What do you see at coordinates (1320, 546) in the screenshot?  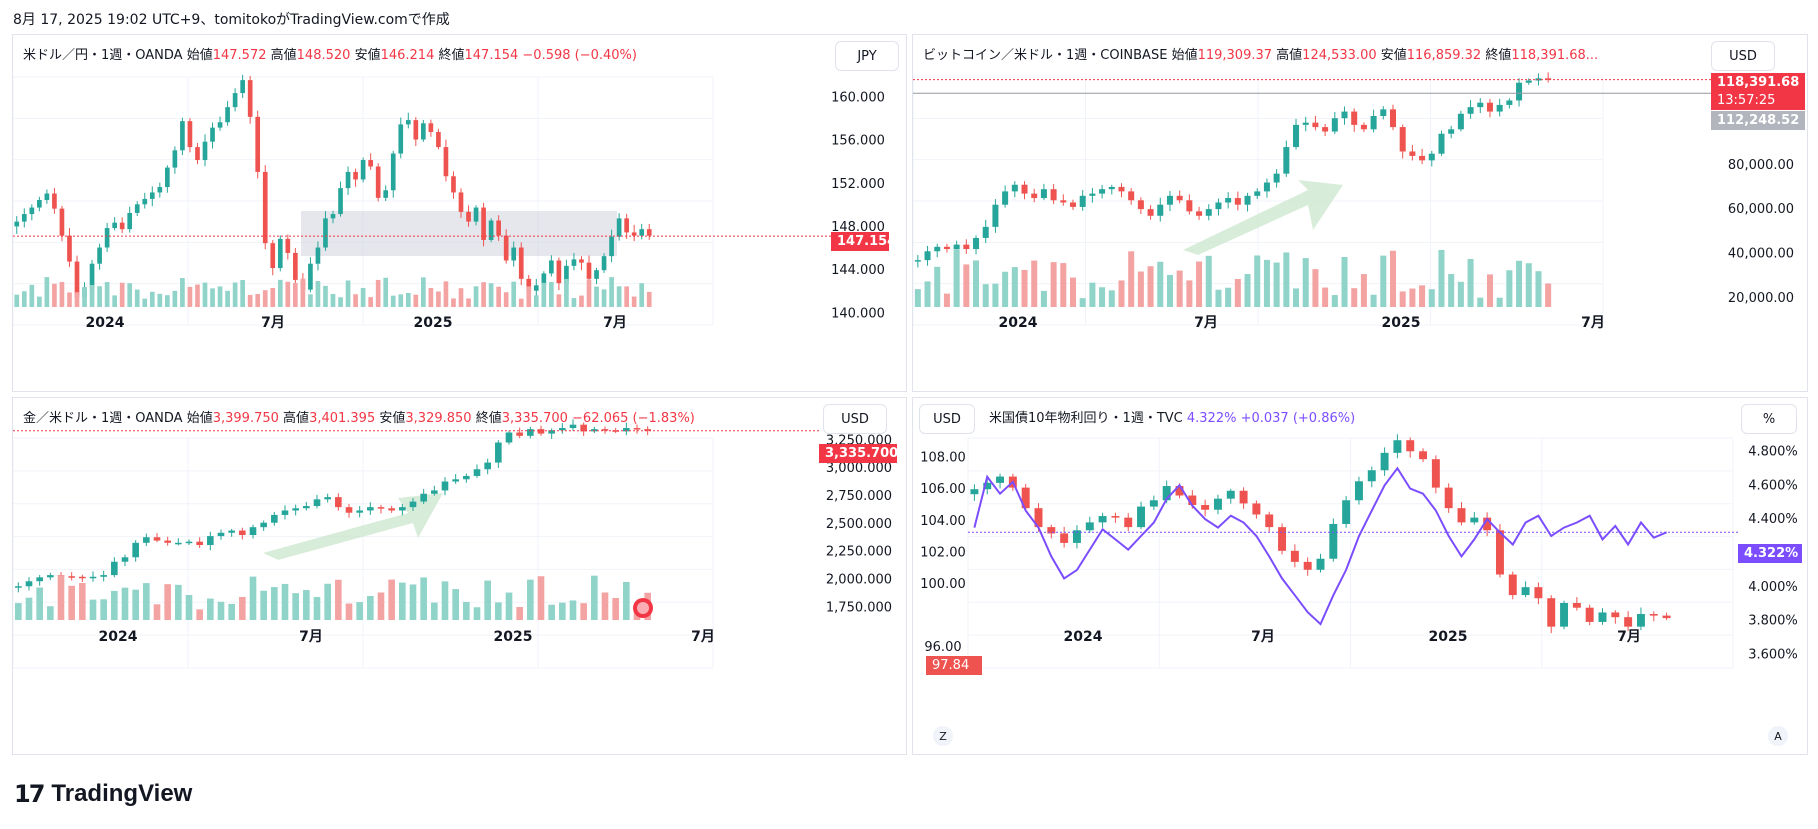 I see `us10y-yield-line` at bounding box center [1320, 546].